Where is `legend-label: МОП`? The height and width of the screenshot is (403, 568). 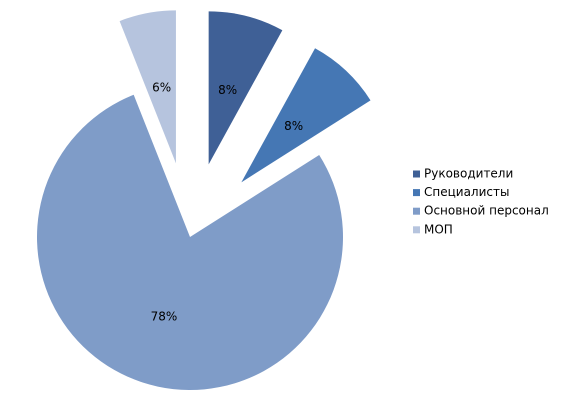
legend-label: МОП is located at coordinates (438, 229).